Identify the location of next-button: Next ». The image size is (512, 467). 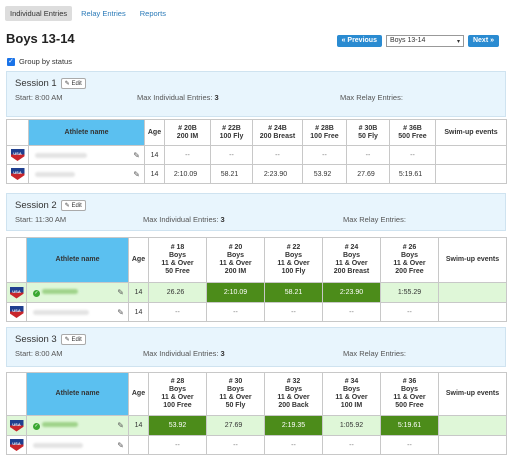
(483, 41).